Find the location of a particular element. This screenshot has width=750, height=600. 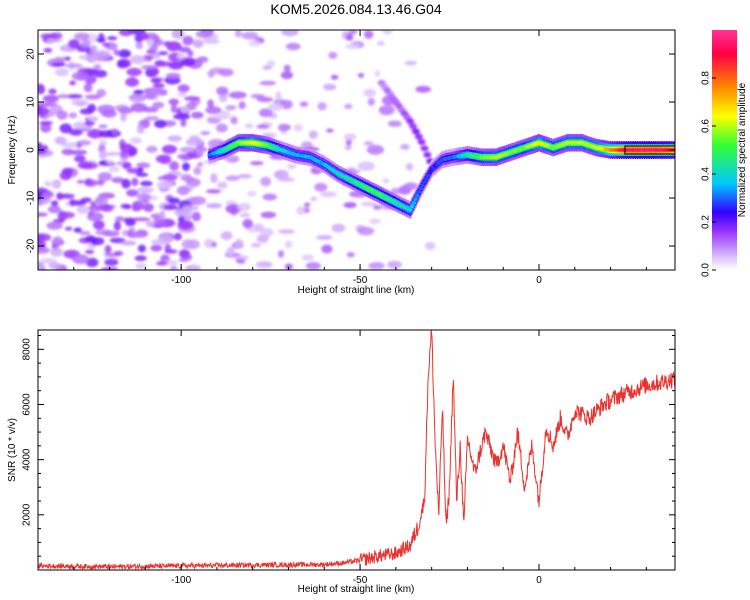

spectrogram-x-label: Height of straight line (km) is located at coordinates (356, 290).